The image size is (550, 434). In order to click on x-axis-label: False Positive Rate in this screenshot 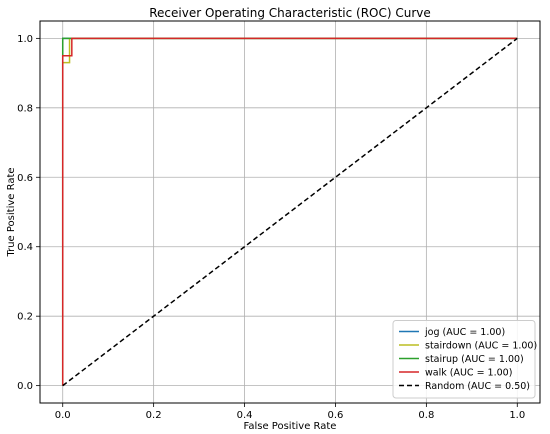, I will do `click(290, 426)`.